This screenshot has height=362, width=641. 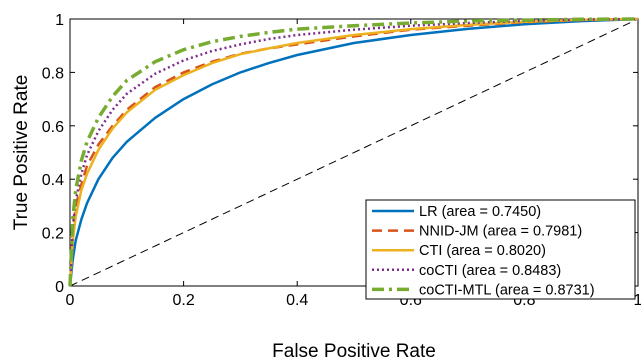 What do you see at coordinates (53, 180) in the screenshot?
I see `y-tick-label: 0.4` at bounding box center [53, 180].